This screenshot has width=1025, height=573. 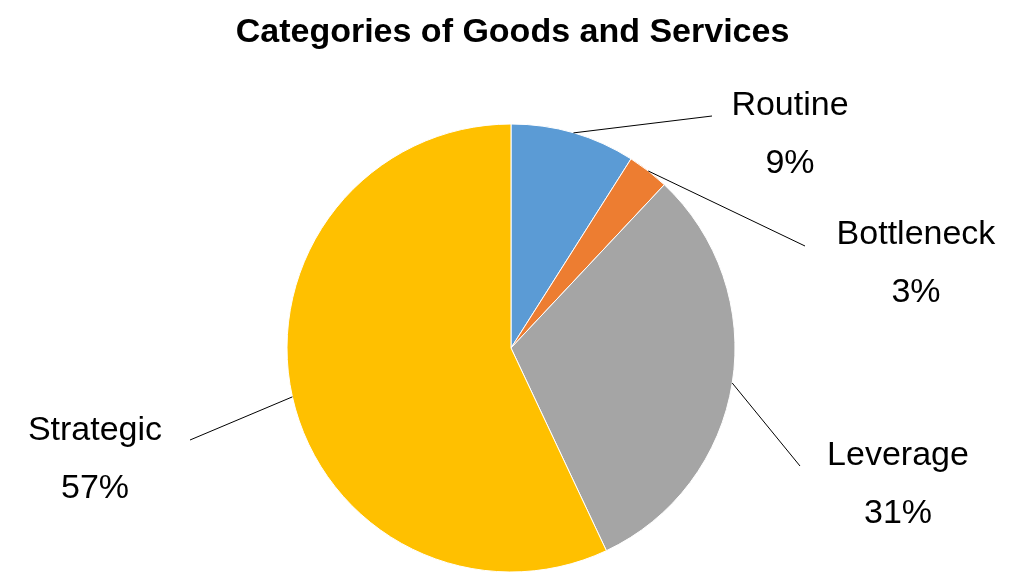 What do you see at coordinates (790, 103) in the screenshot?
I see `slice-label: Routine` at bounding box center [790, 103].